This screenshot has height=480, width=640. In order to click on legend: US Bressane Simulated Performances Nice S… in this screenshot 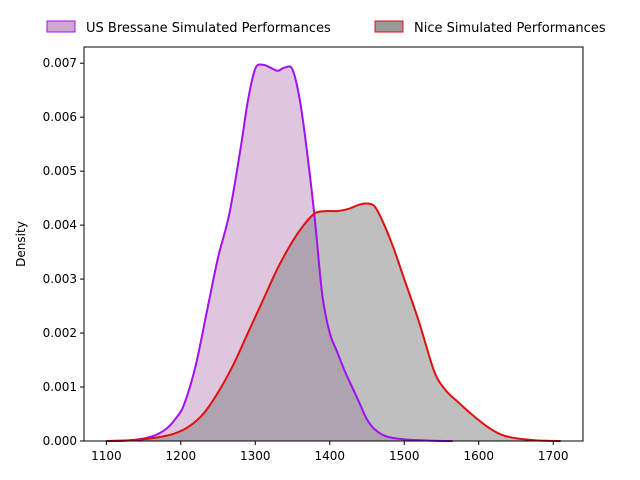, I will do `click(326, 28)`.